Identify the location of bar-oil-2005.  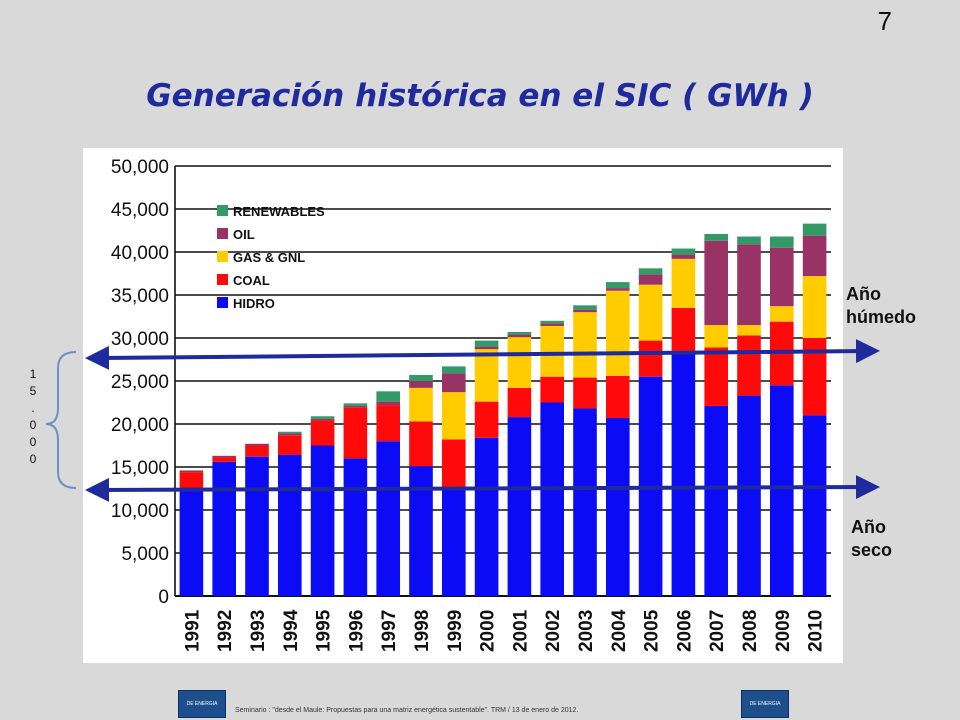
(650, 279).